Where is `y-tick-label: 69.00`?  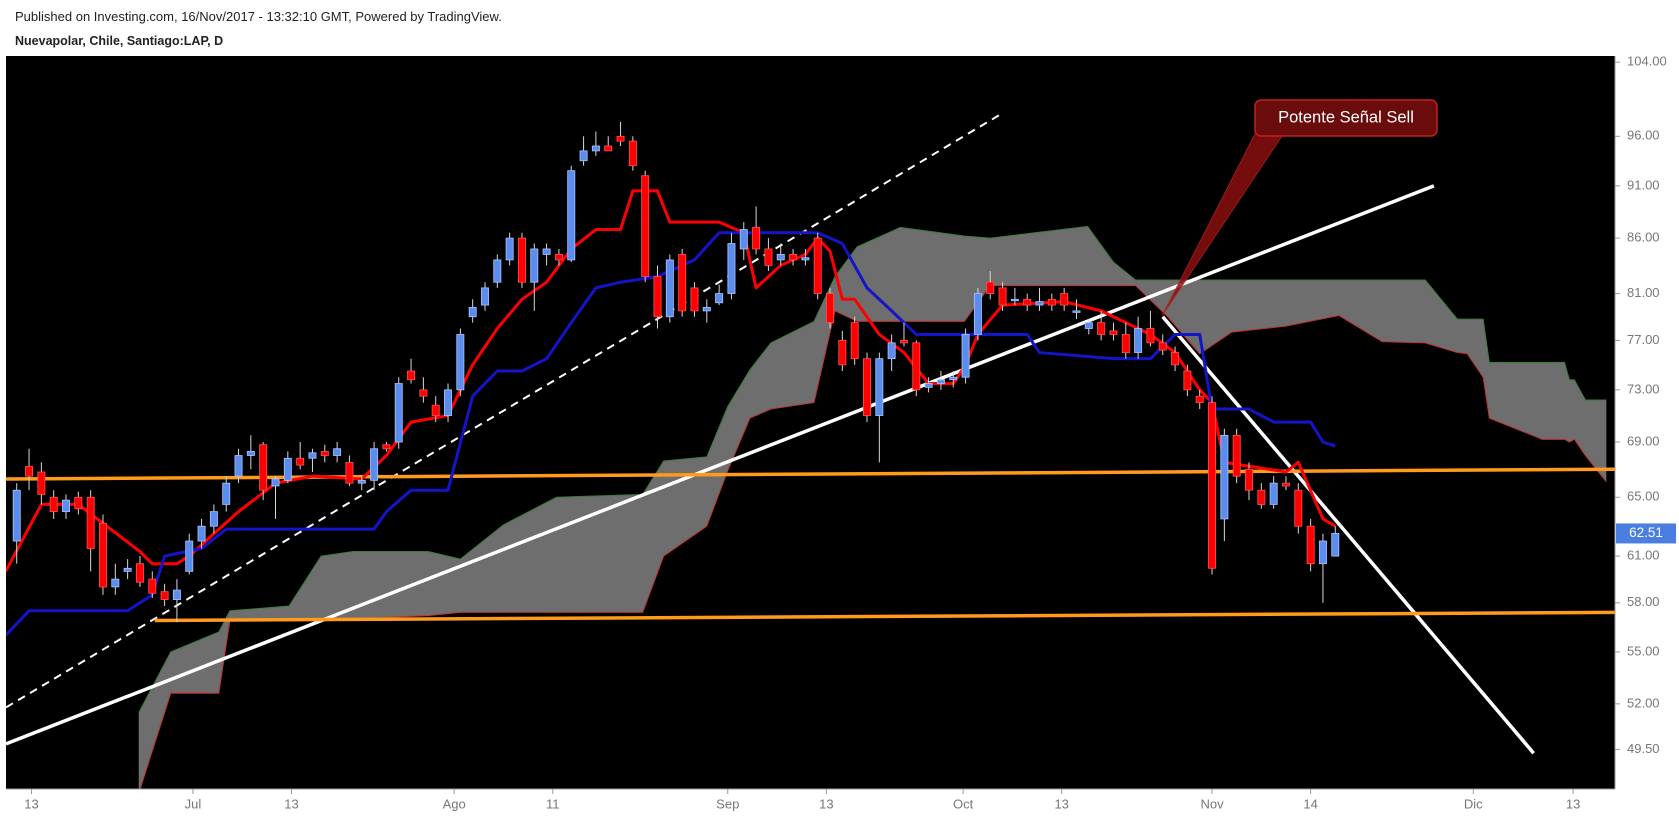
y-tick-label: 69.00 is located at coordinates (1643, 440).